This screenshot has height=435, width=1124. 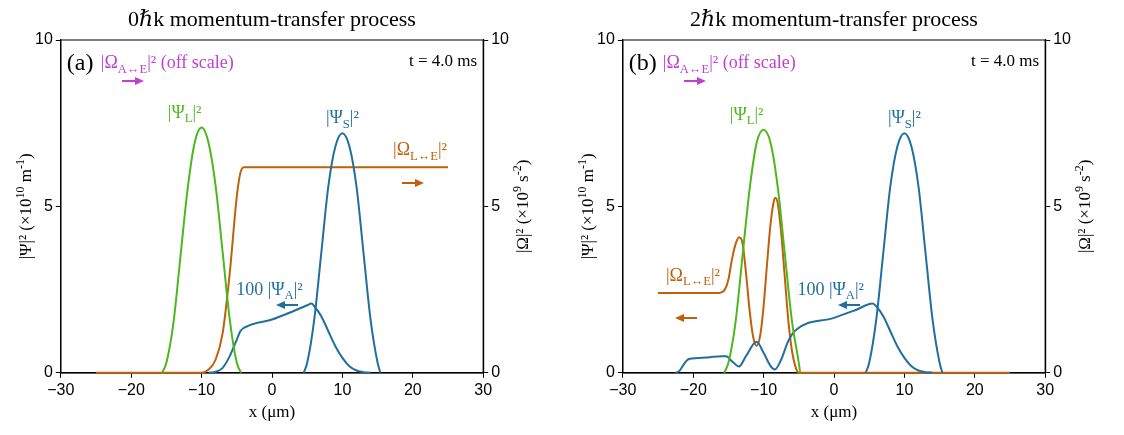 I want to click on line-series, so click(x=834, y=285).